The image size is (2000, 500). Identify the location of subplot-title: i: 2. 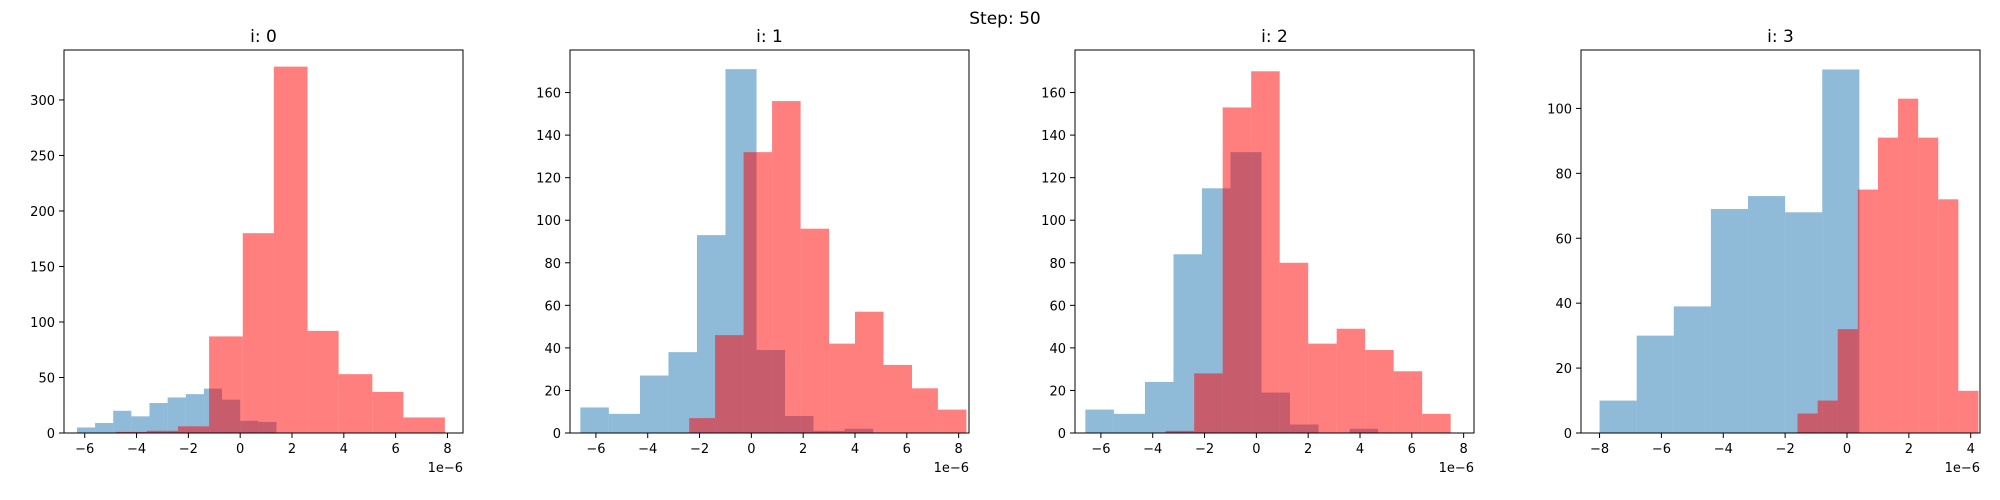
(1274, 37).